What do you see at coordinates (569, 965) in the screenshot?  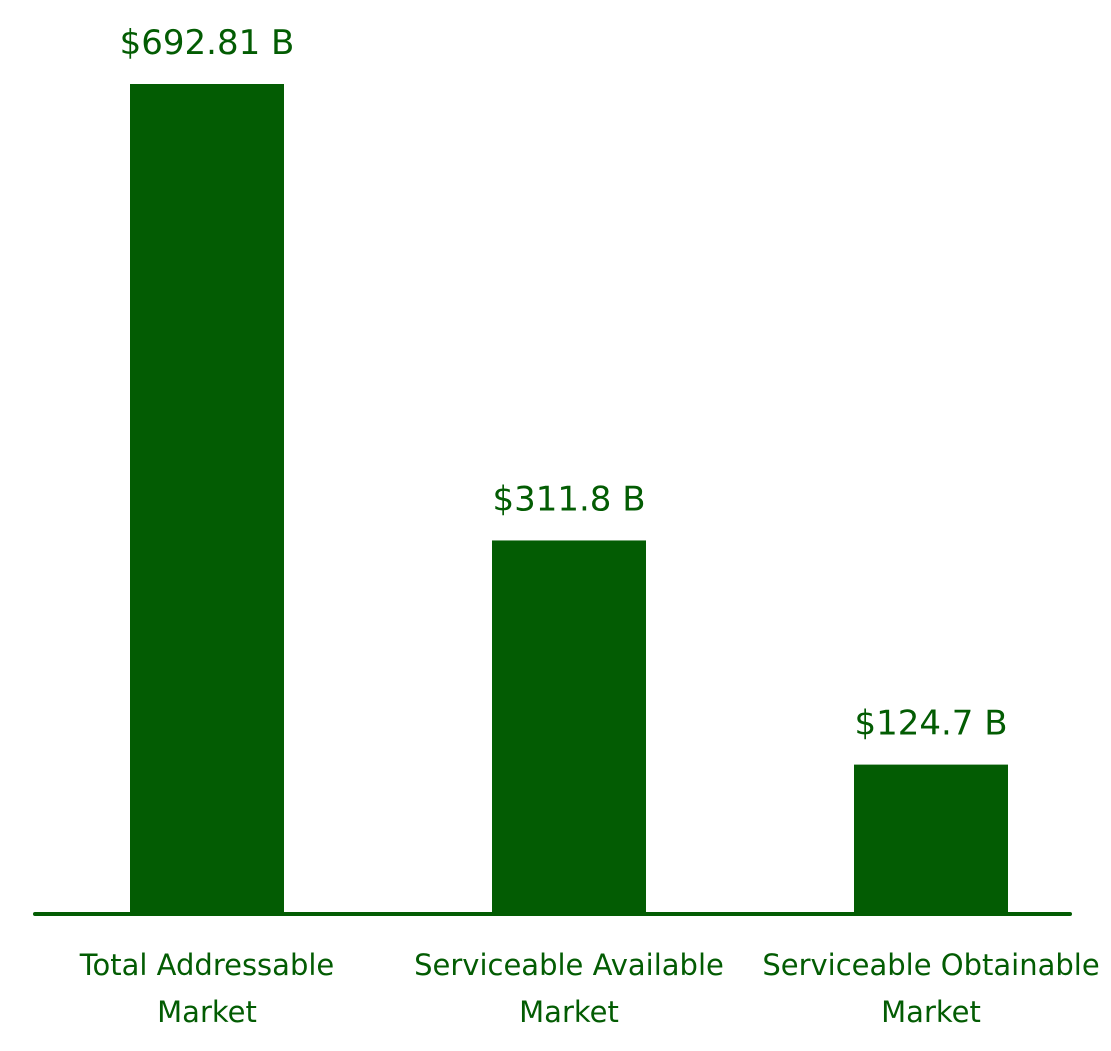 I see `category-label-2-line-1: Serviceable Available` at bounding box center [569, 965].